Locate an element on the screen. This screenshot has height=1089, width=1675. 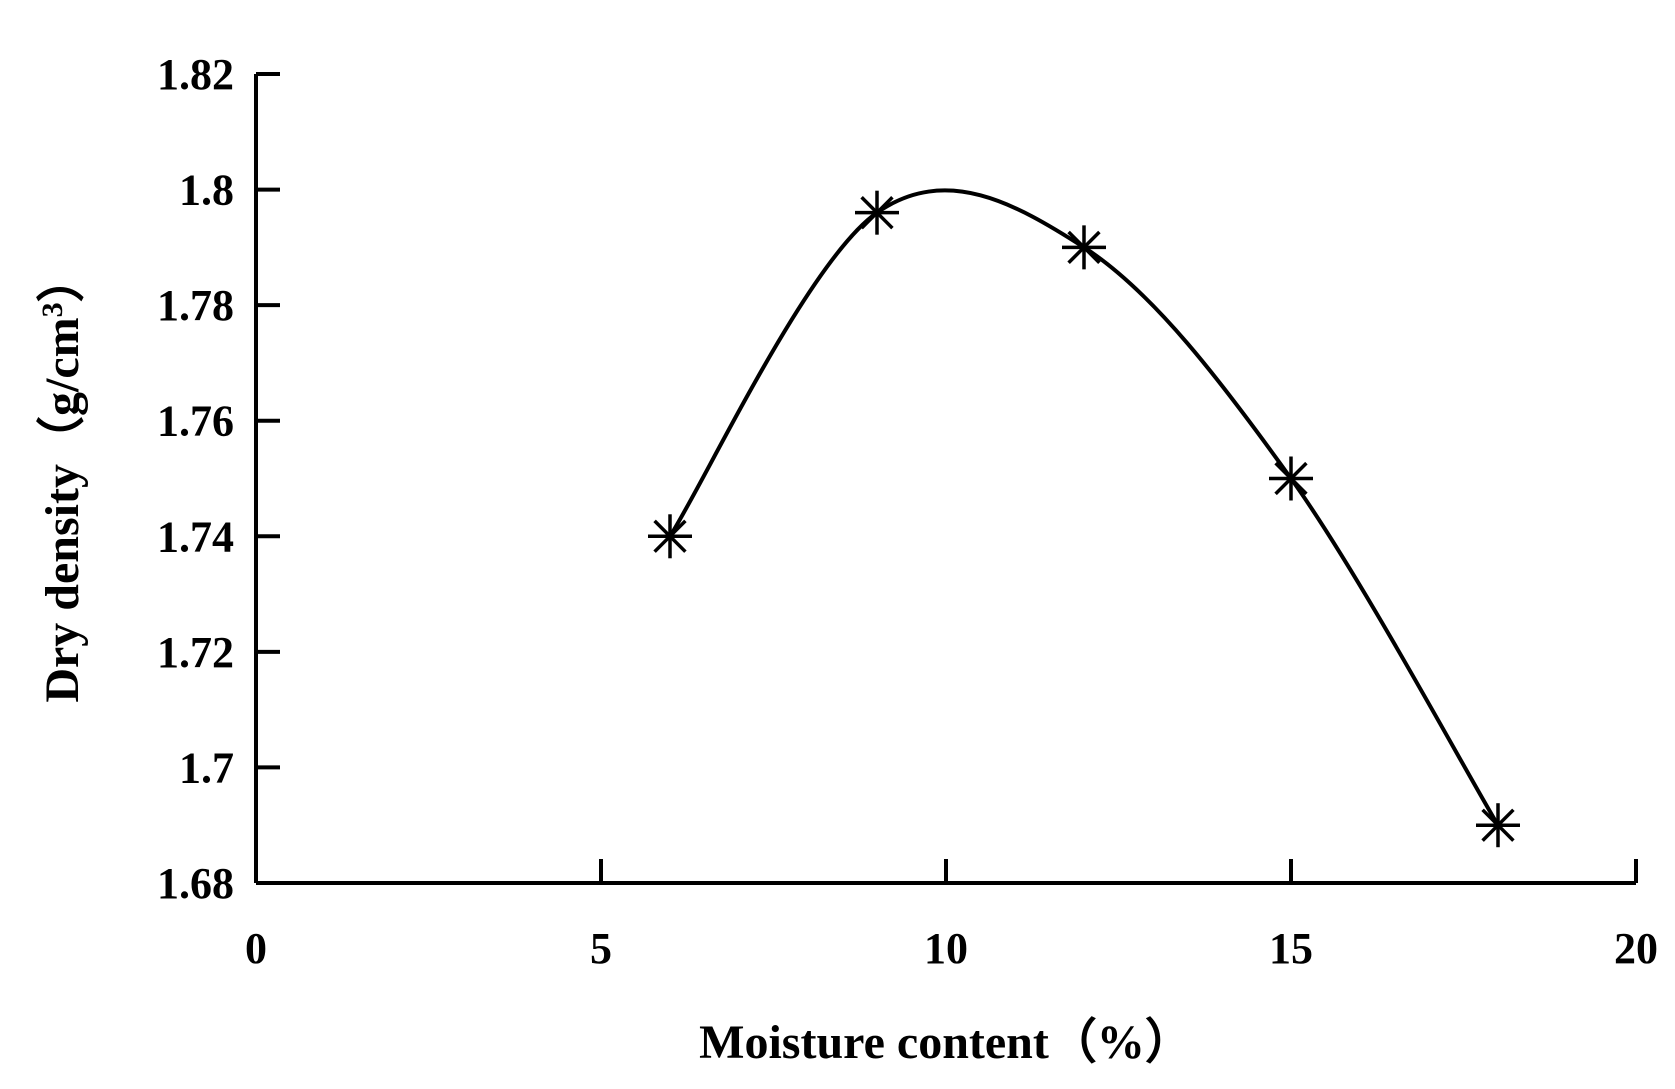
x-tick-label: 15 is located at coordinates (1291, 948).